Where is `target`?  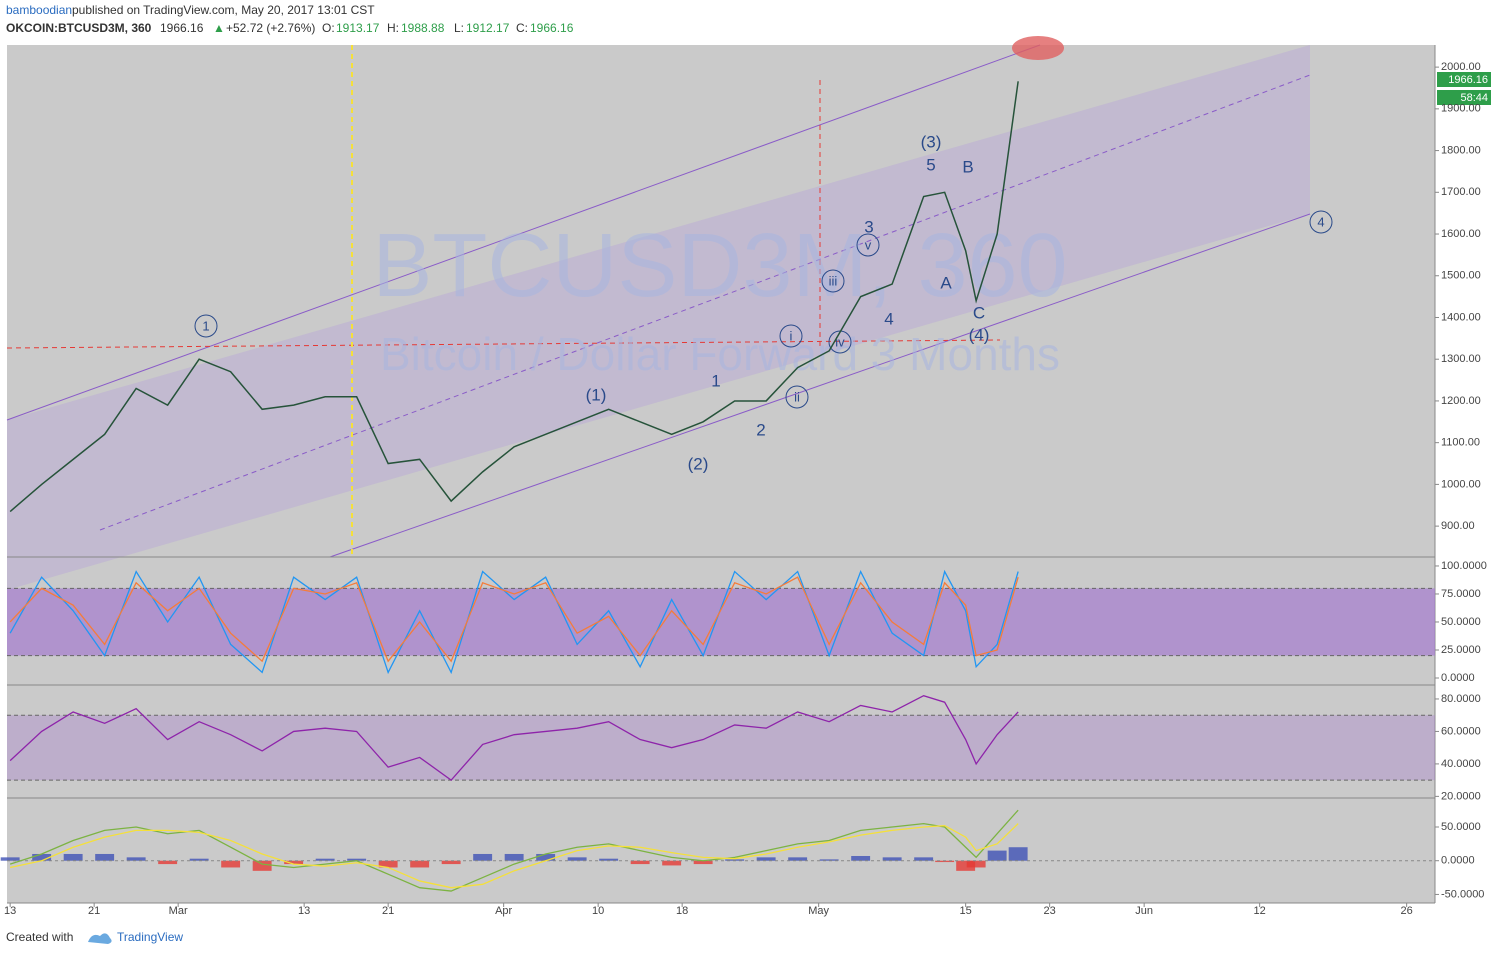
target is located at coordinates (1038, 48).